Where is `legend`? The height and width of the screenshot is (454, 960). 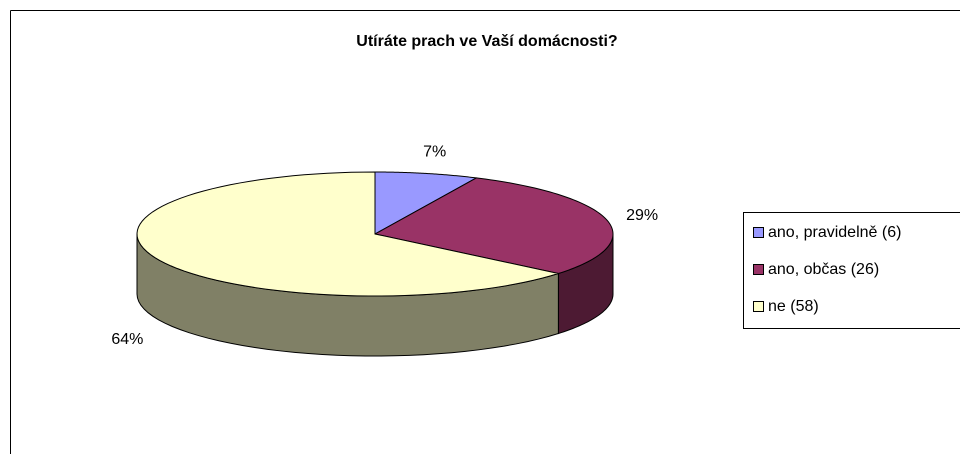 legend is located at coordinates (851, 270).